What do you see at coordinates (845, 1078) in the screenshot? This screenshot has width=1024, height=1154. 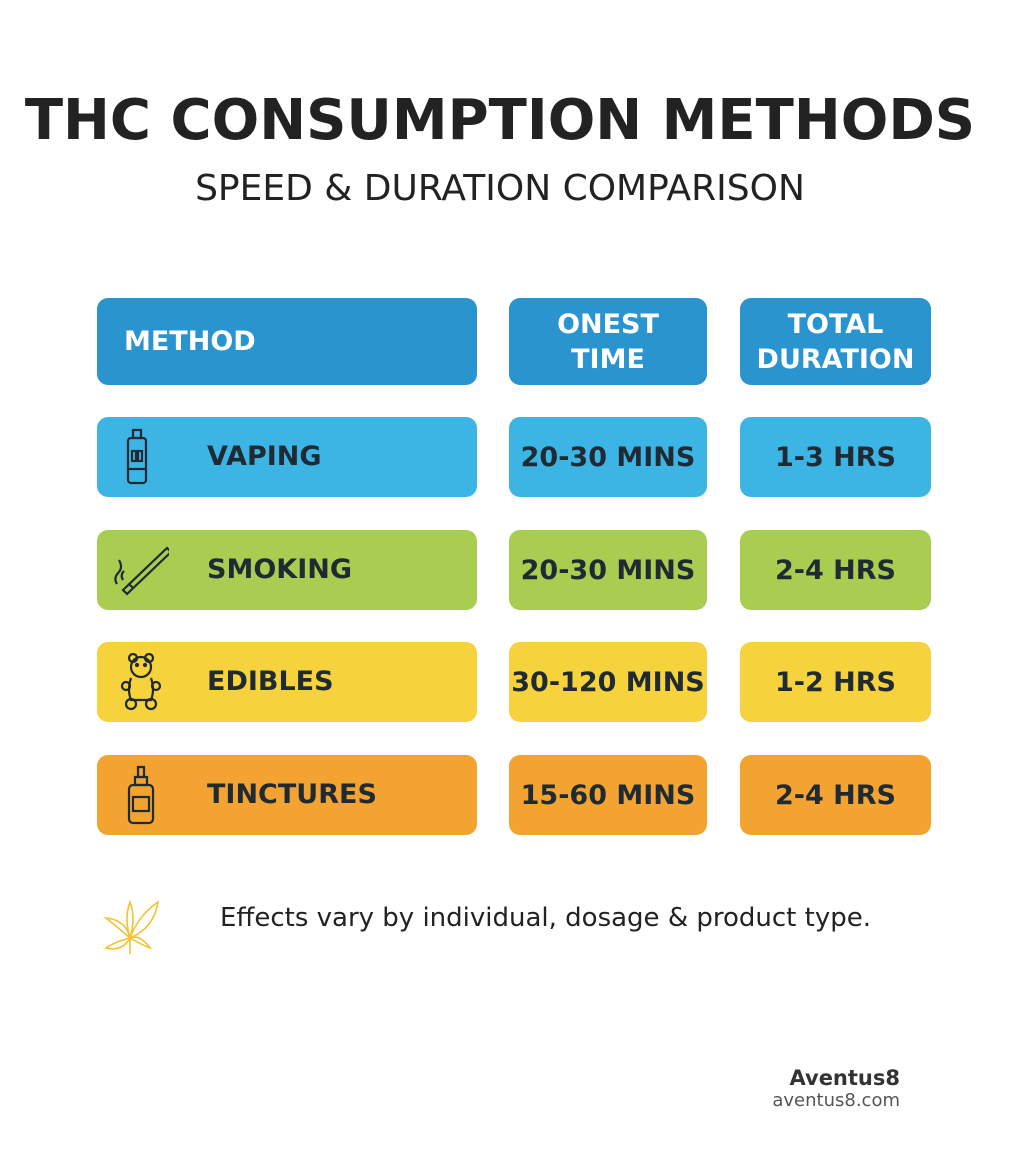 I see `brand: Aventus8` at bounding box center [845, 1078].